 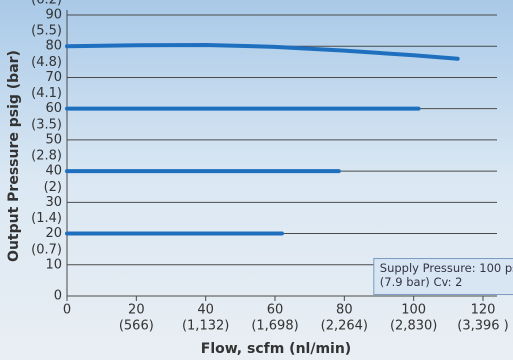 What do you see at coordinates (46, 249) in the screenshot?
I see `y-tick-sublabel: (0.7)` at bounding box center [46, 249].